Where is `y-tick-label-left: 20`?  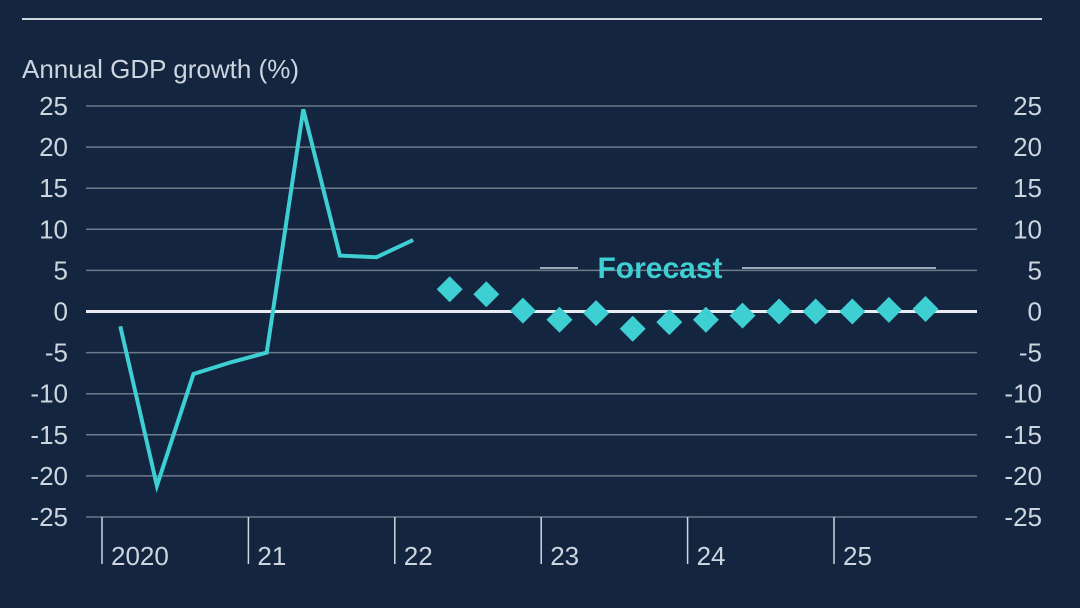 y-tick-label-left: 20 is located at coordinates (53, 147).